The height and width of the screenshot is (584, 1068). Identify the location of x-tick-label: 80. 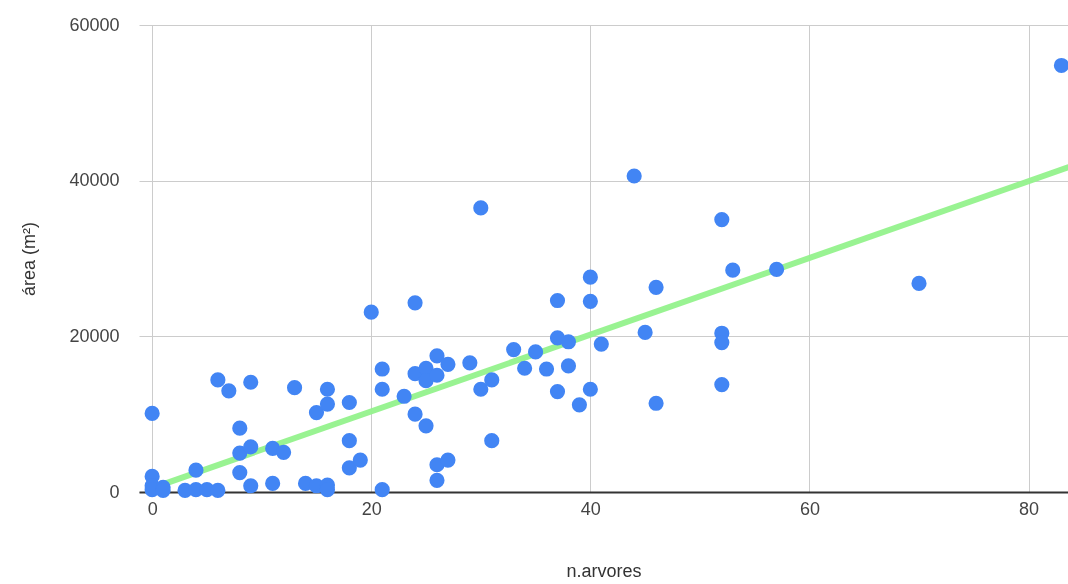
(1029, 508).